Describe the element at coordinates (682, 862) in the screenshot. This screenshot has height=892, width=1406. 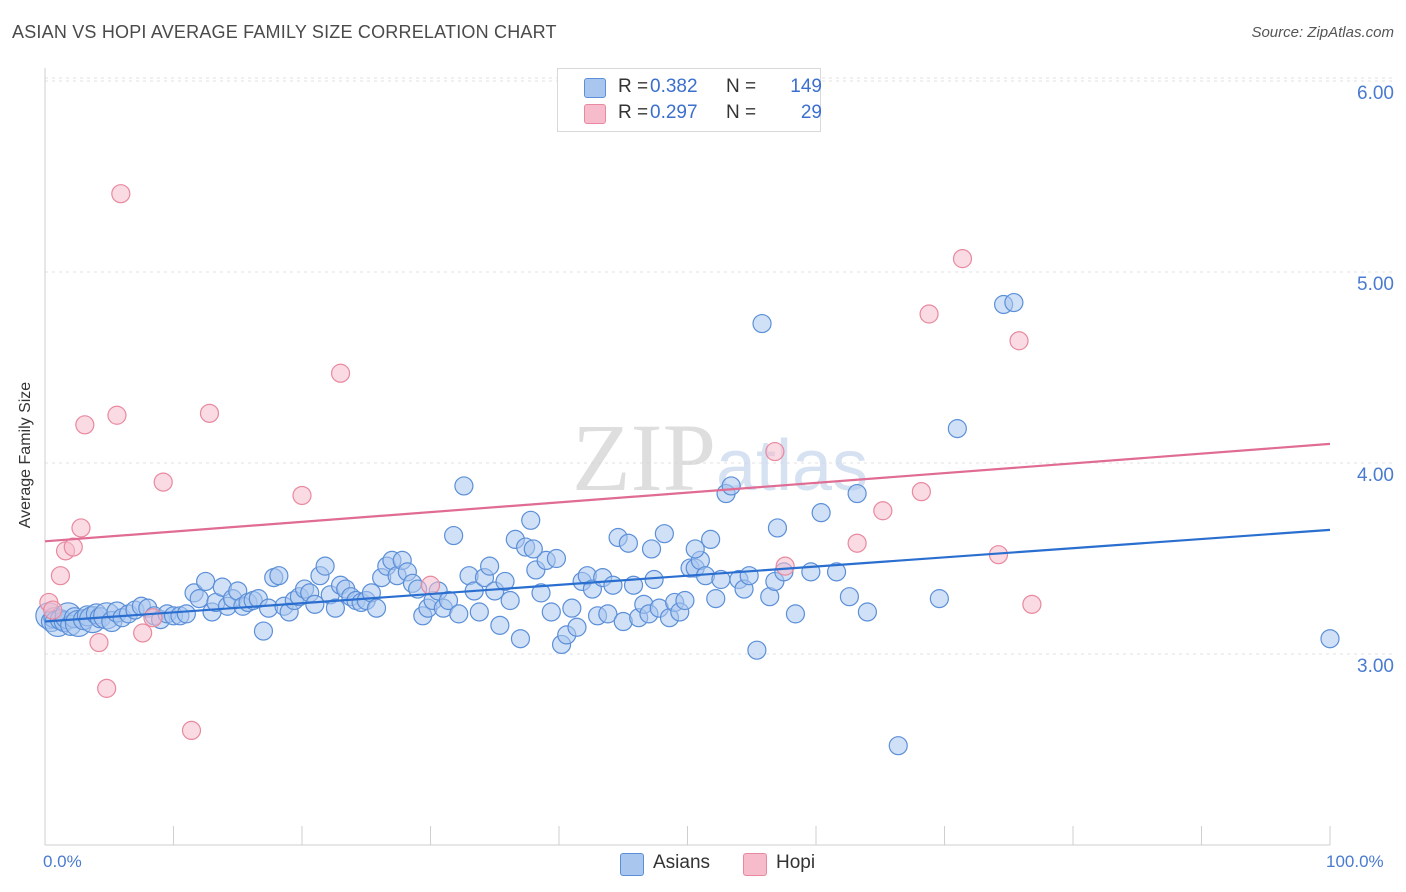
I see `asians-legend-label: Asians` at that location.